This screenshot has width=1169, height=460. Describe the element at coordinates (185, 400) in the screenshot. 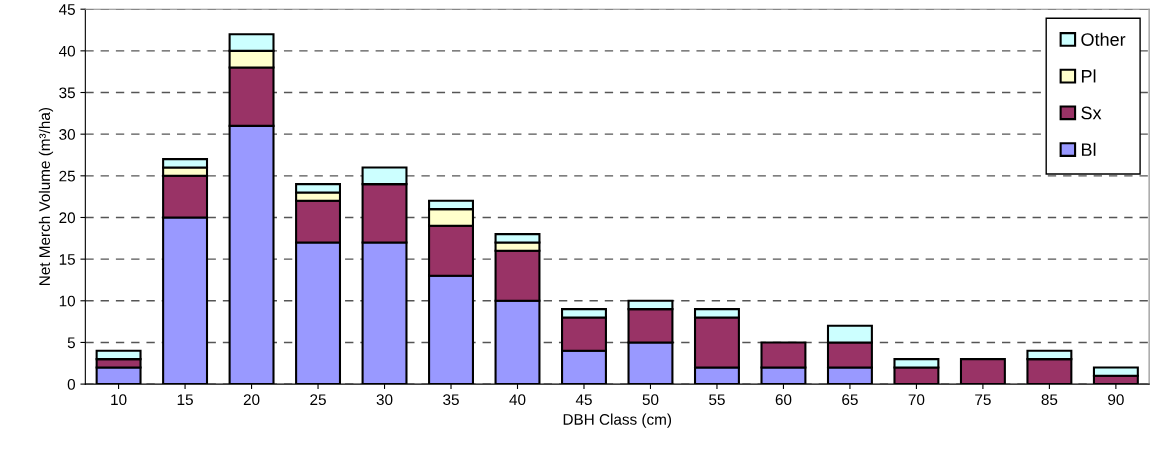

I see `x-tick-label: 15` at that location.